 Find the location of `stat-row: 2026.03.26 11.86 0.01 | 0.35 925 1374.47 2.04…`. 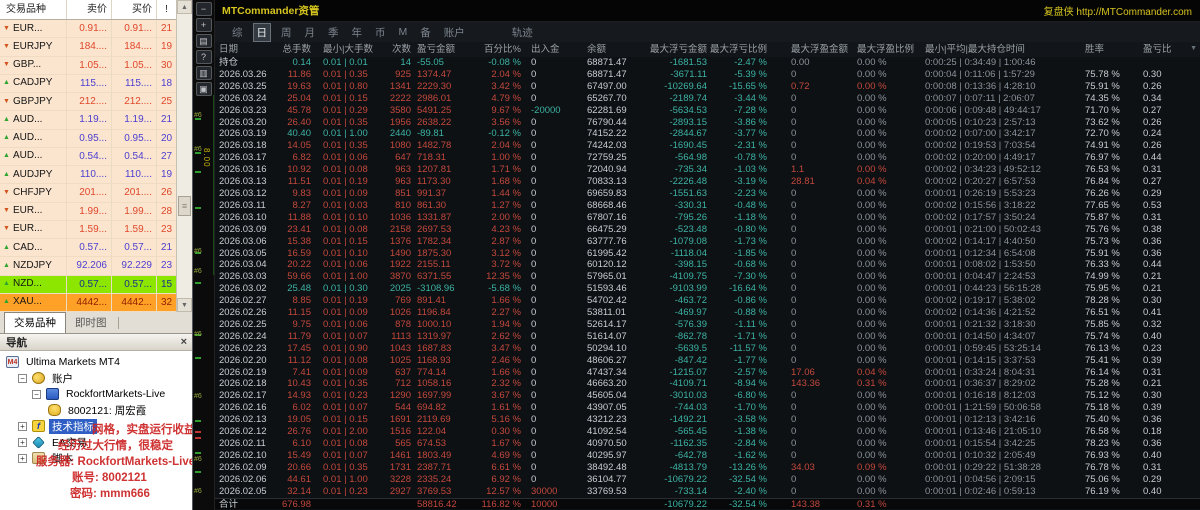

stat-row: 2026.03.26 11.86 0.01 | 0.35 925 1374.47 2.04… is located at coordinates (707, 75).